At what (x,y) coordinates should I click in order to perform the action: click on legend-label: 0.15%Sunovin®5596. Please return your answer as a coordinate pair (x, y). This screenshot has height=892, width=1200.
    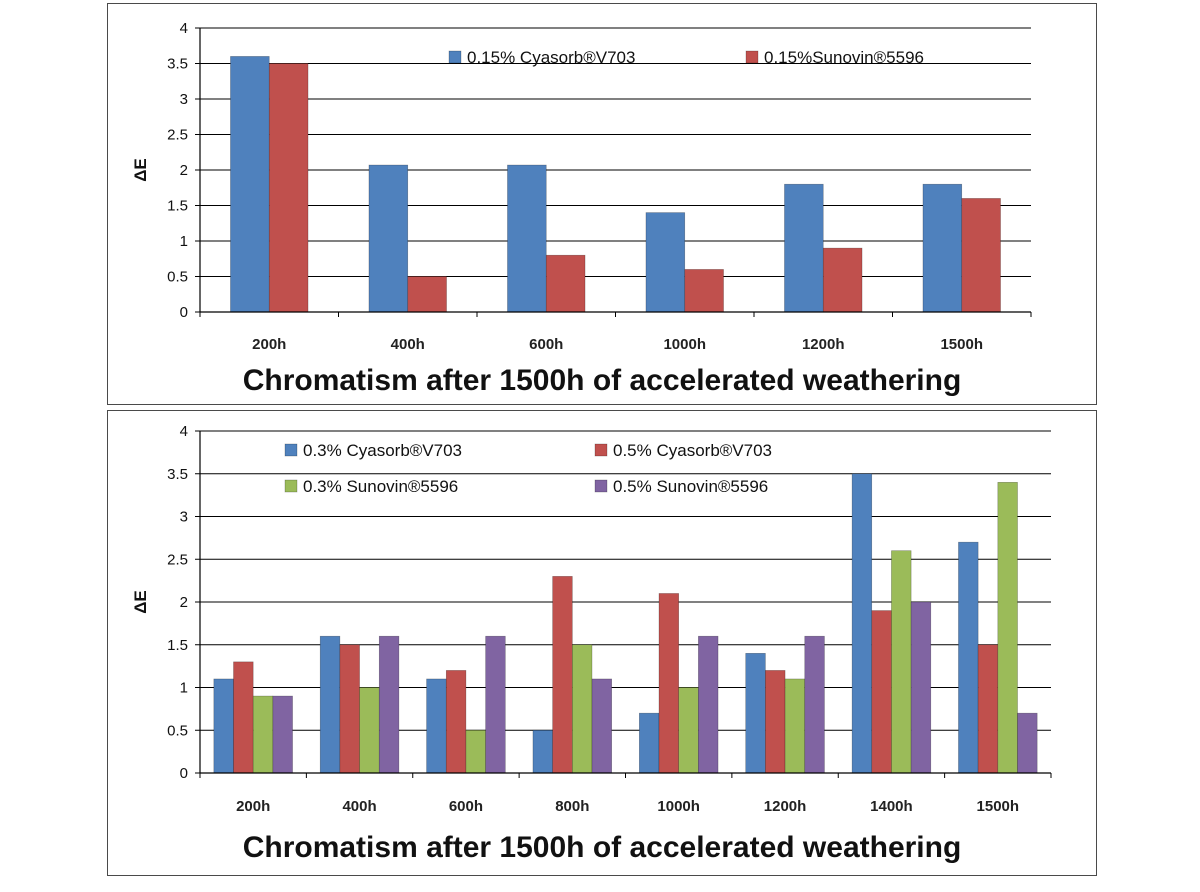
    Looking at the image, I should click on (844, 57).